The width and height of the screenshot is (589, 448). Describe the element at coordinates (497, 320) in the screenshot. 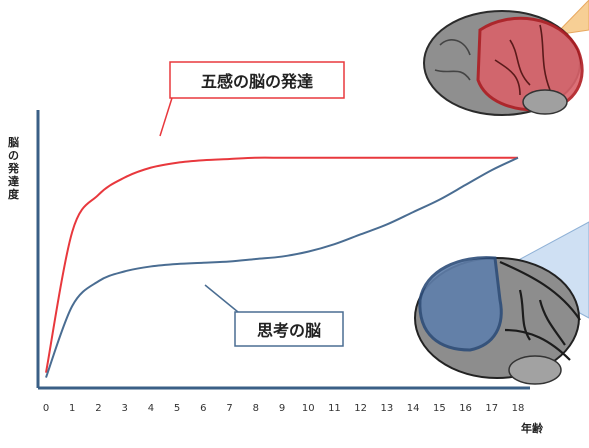

I see `brain-illustration-bottom` at that location.